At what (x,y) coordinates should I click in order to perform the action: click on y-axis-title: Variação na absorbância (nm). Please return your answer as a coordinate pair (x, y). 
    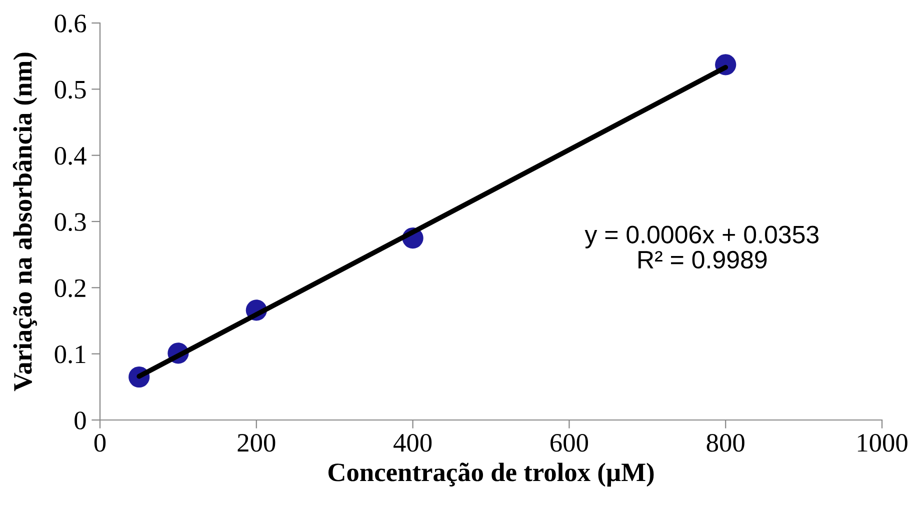
    Looking at the image, I should click on (25, 222).